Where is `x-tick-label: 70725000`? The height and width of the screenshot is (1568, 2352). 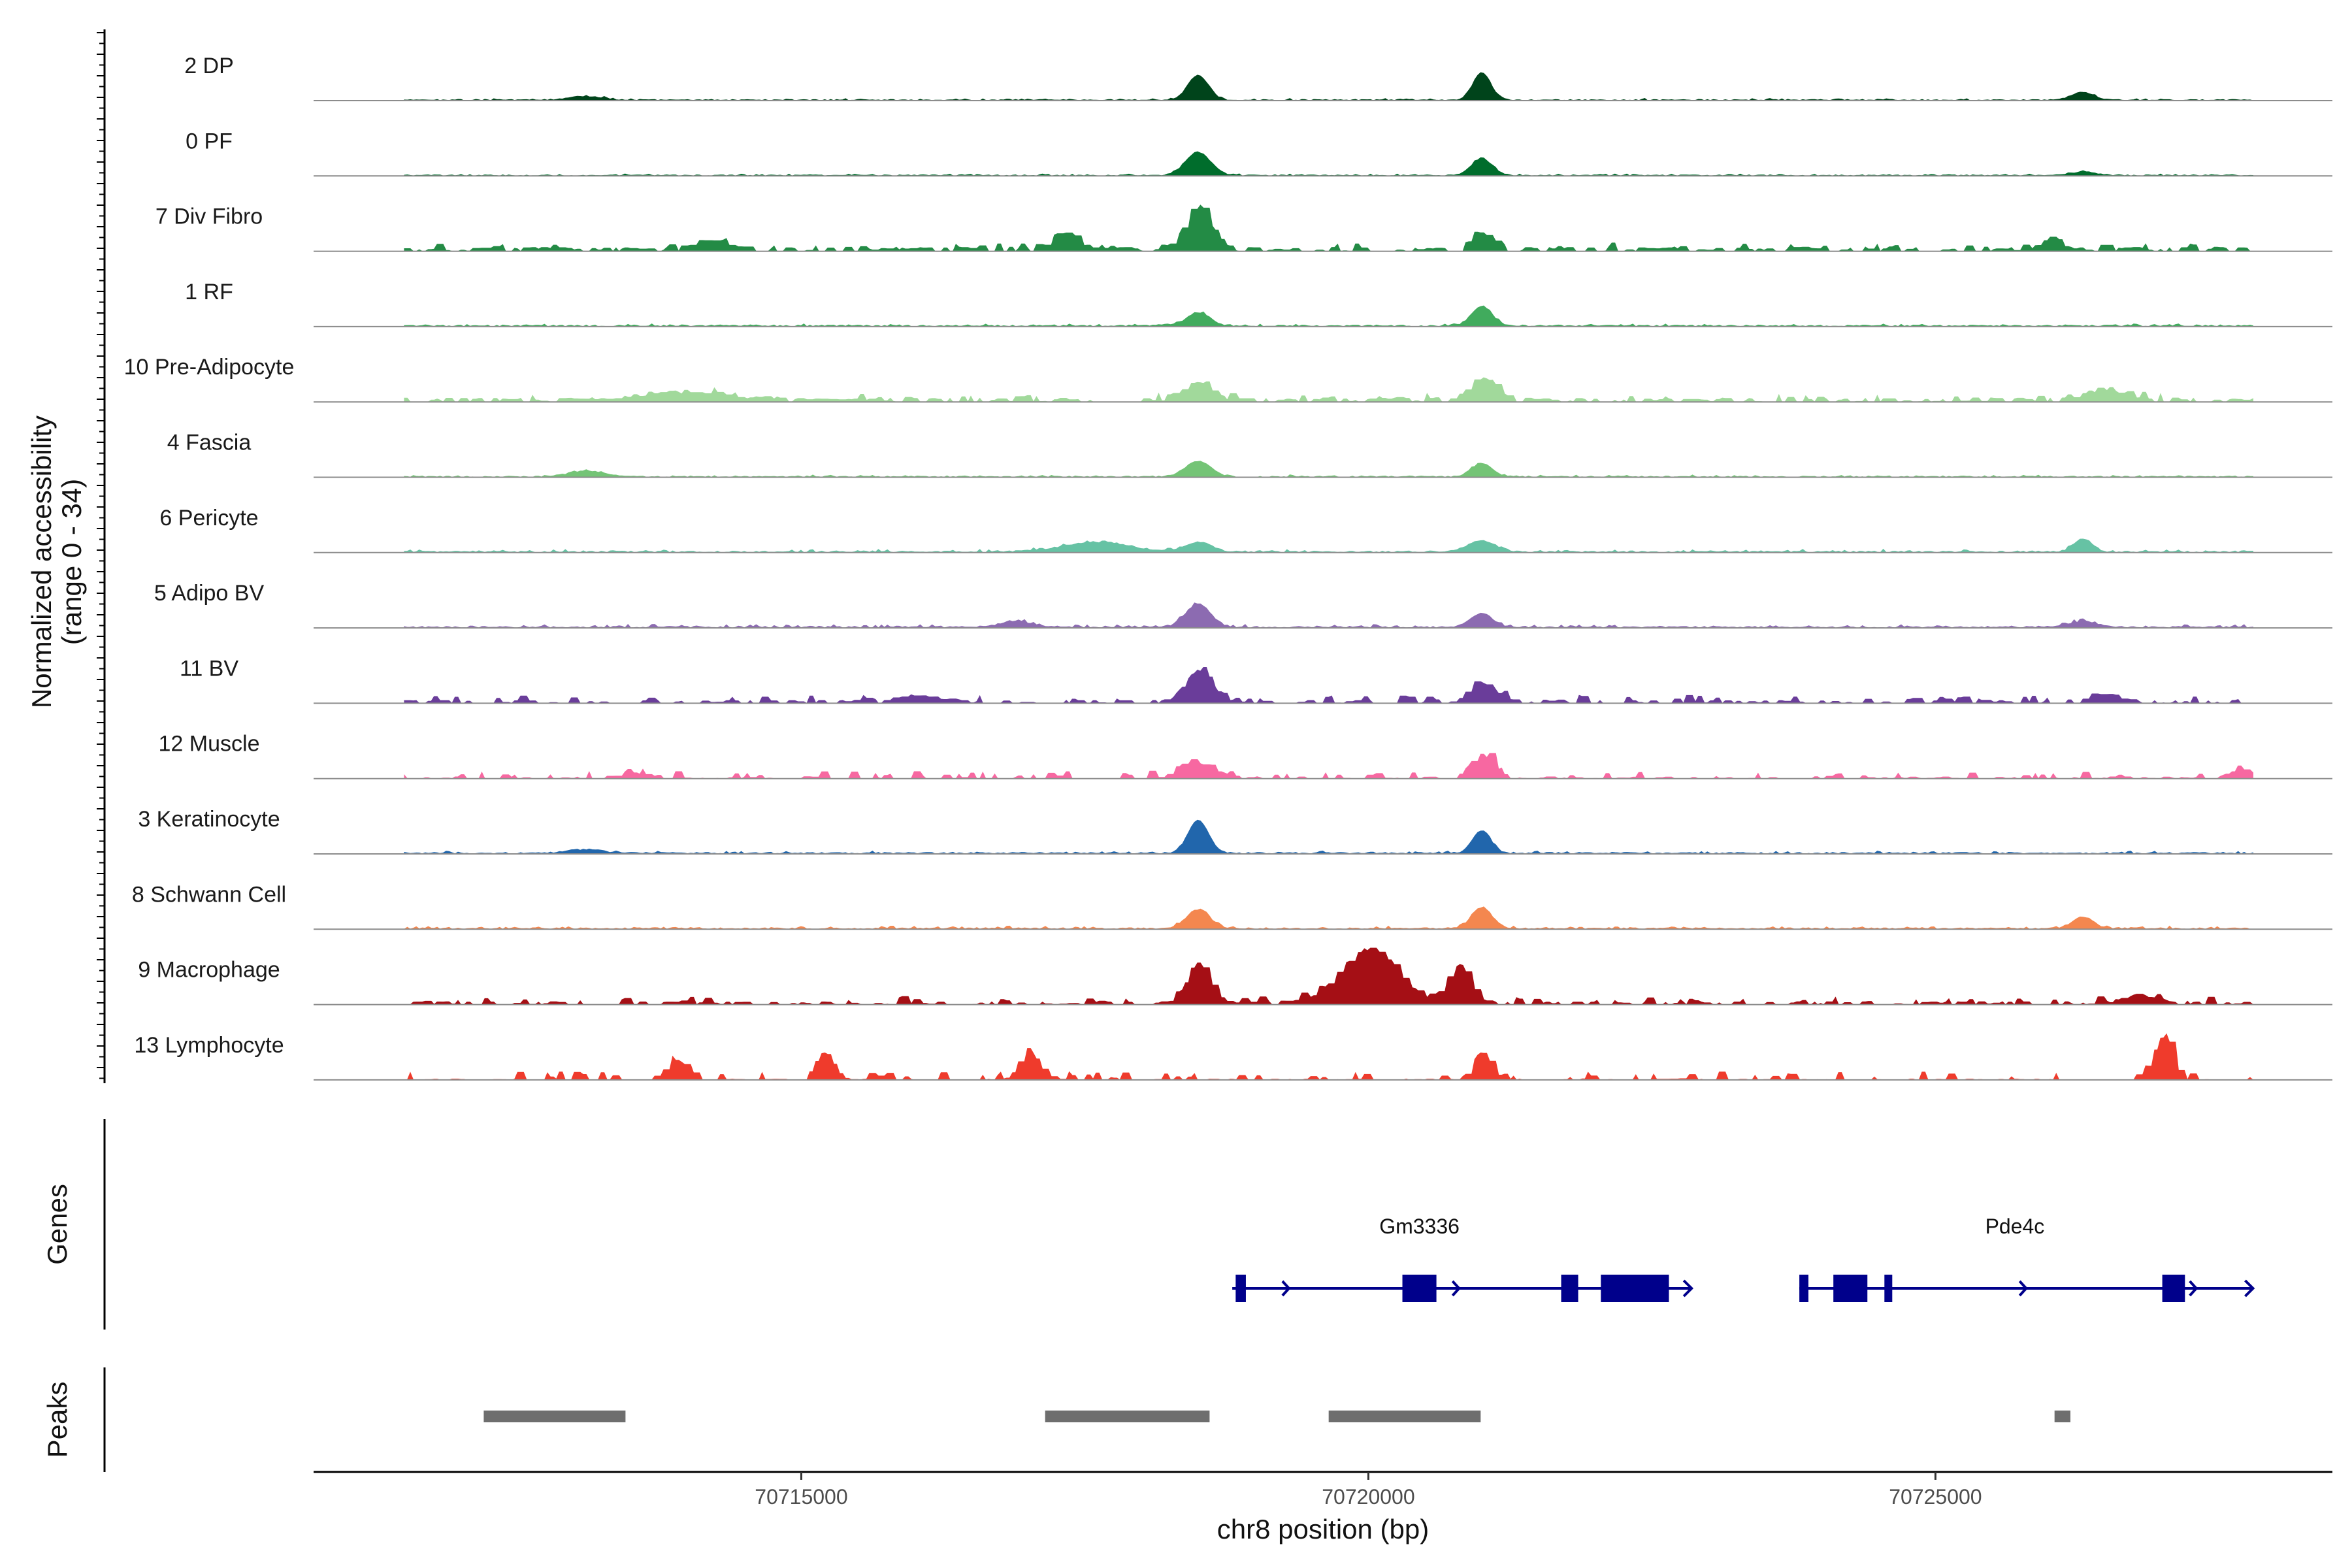 x-tick-label: 70725000 is located at coordinates (1935, 1497).